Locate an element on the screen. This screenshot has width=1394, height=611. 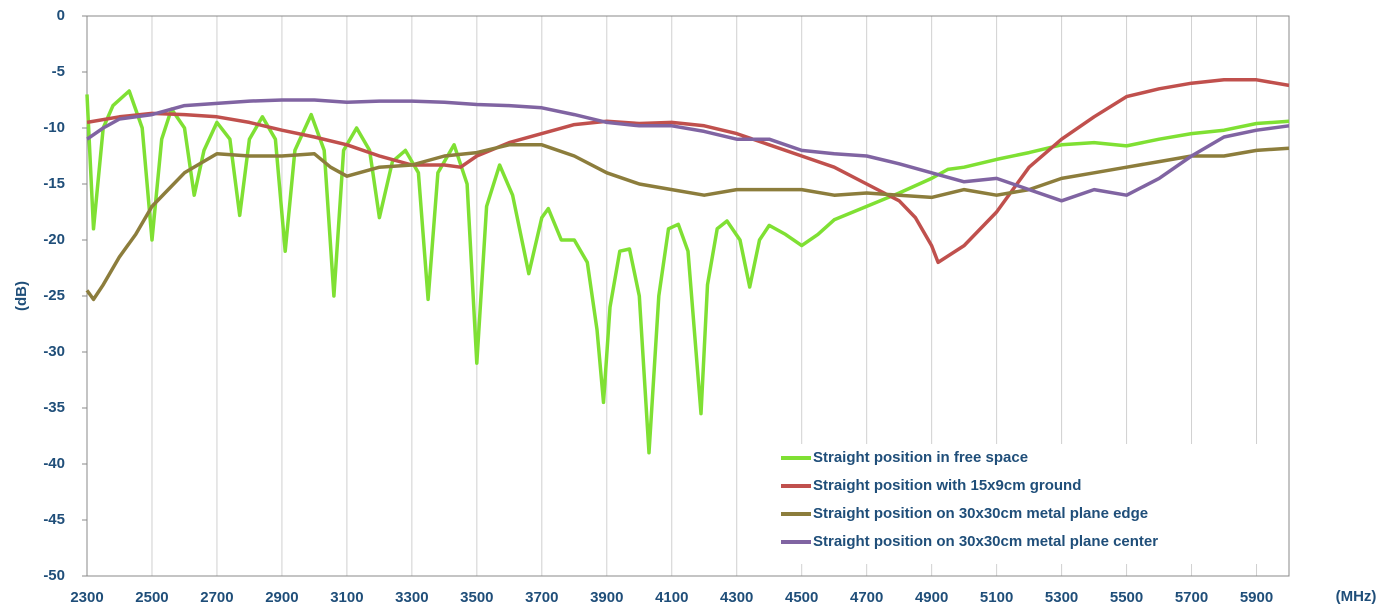
x-tick-label: 3300 is located at coordinates (411, 597).